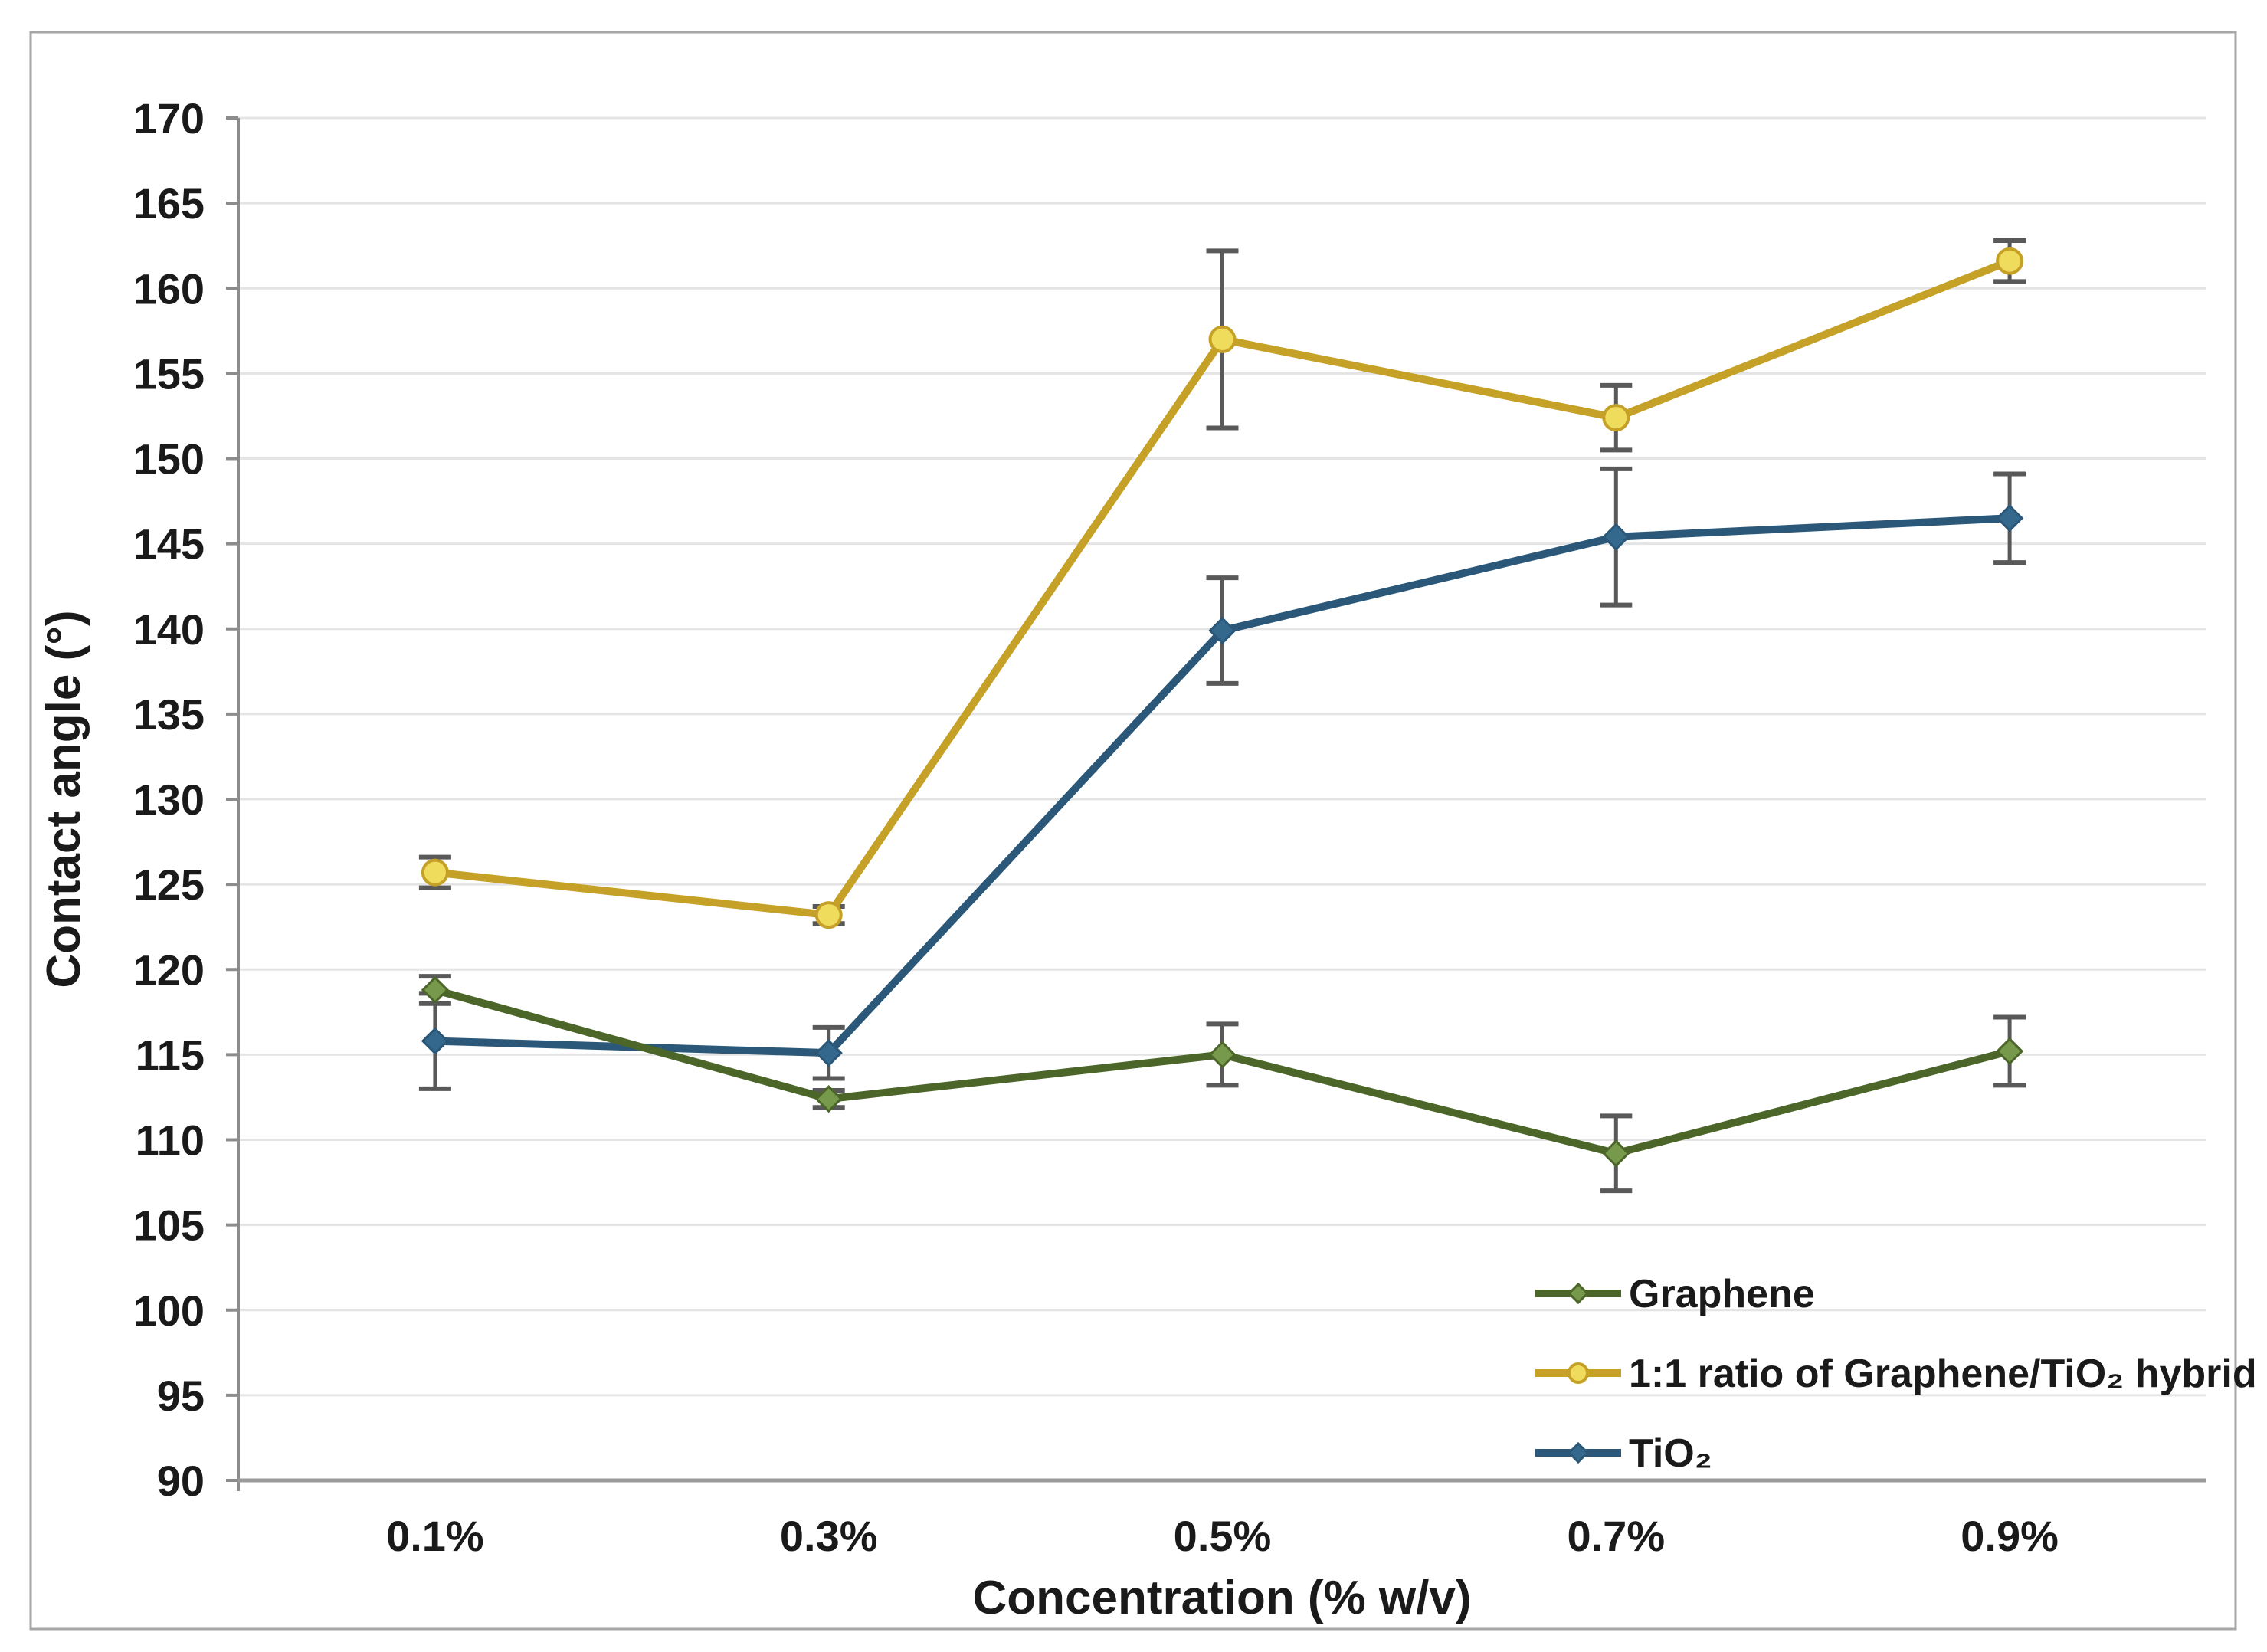  I want to click on y-tick-label: 95, so click(181, 1396).